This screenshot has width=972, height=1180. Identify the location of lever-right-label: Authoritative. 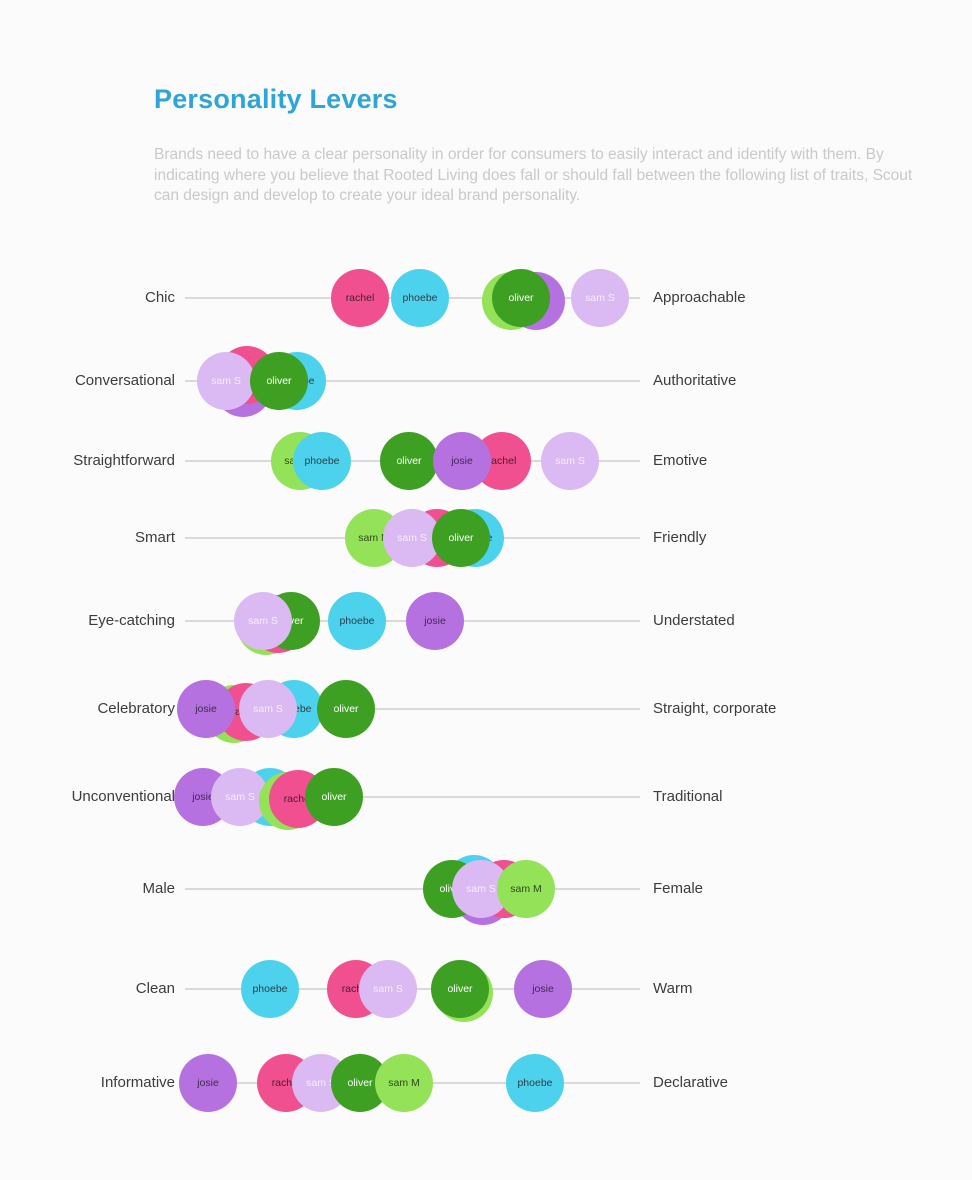
(695, 380).